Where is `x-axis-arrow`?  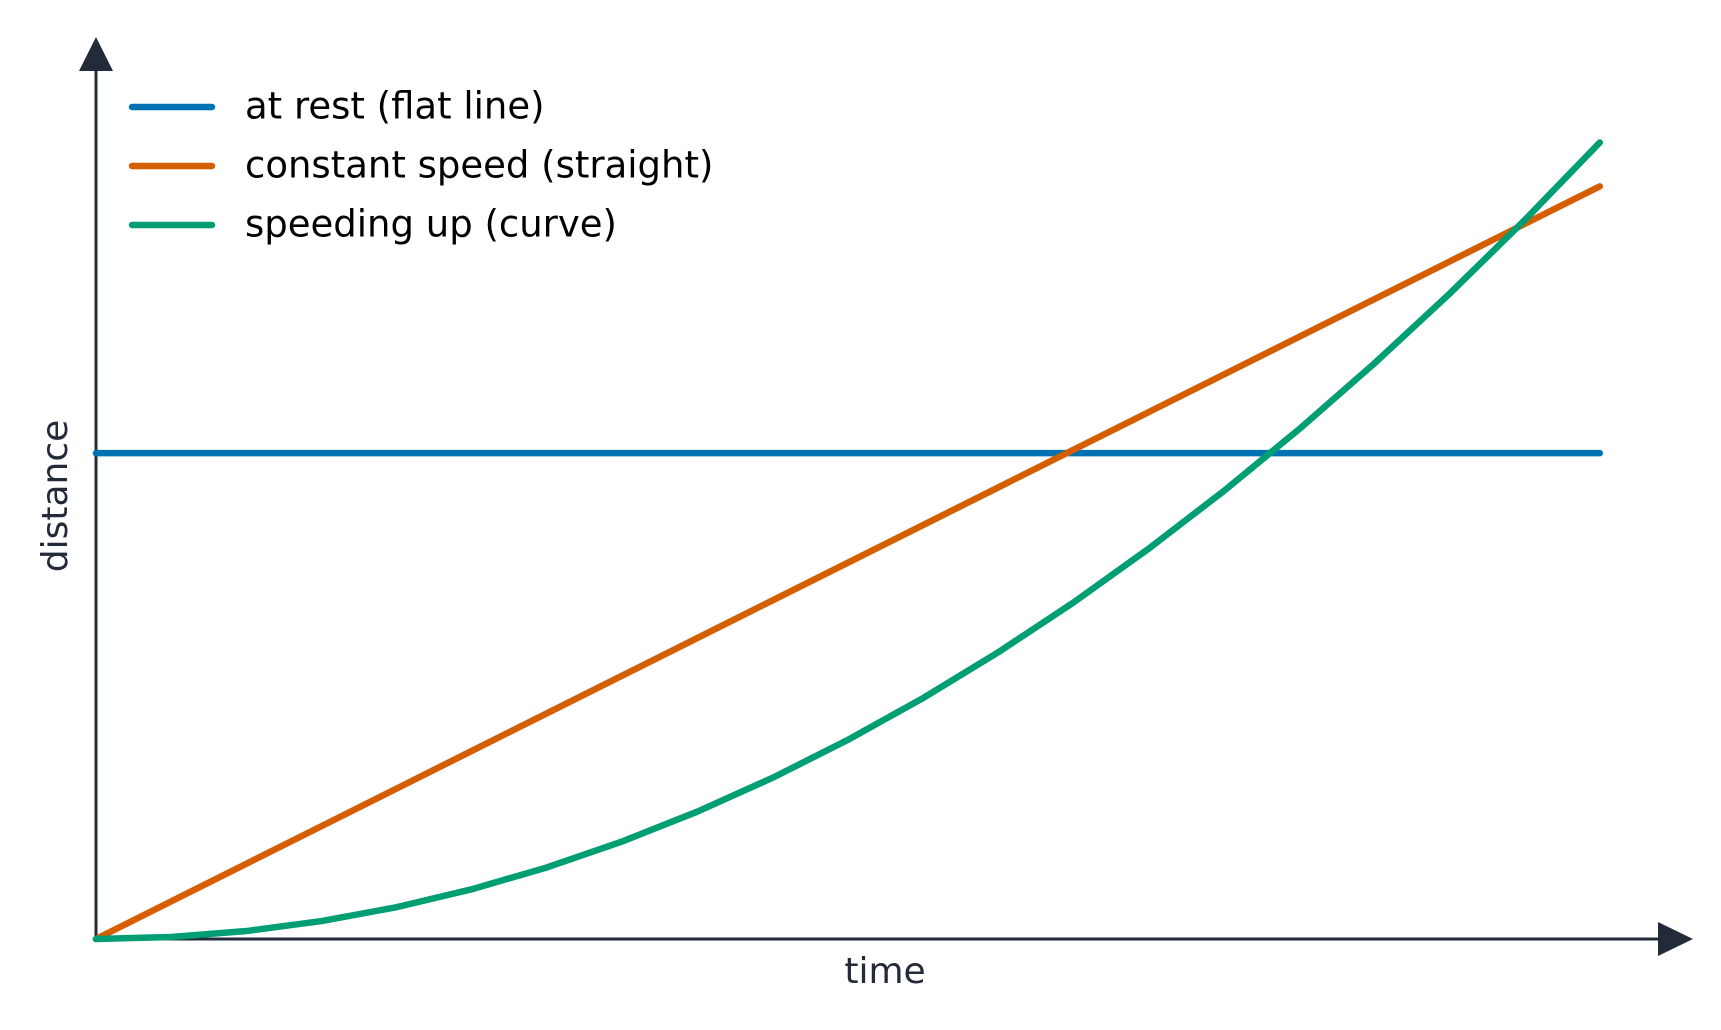
x-axis-arrow is located at coordinates (1675, 939).